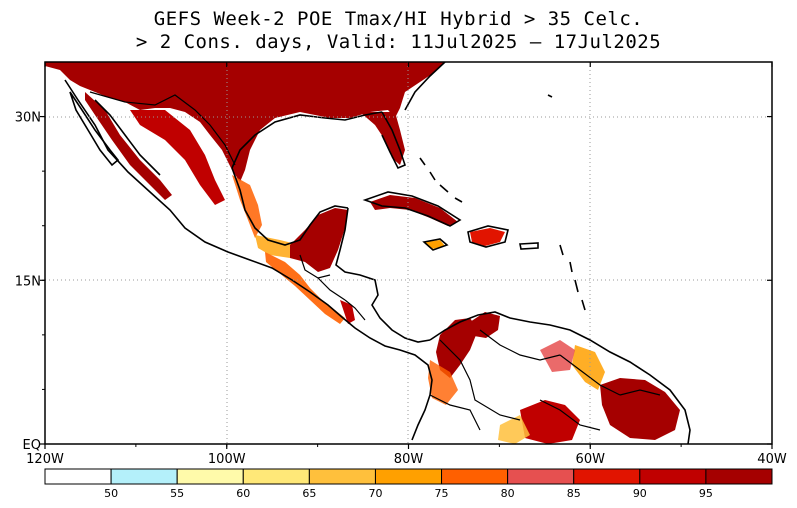  Describe the element at coordinates (514, 429) in the screenshot. I see `heat-region-amazon-fringe` at that location.